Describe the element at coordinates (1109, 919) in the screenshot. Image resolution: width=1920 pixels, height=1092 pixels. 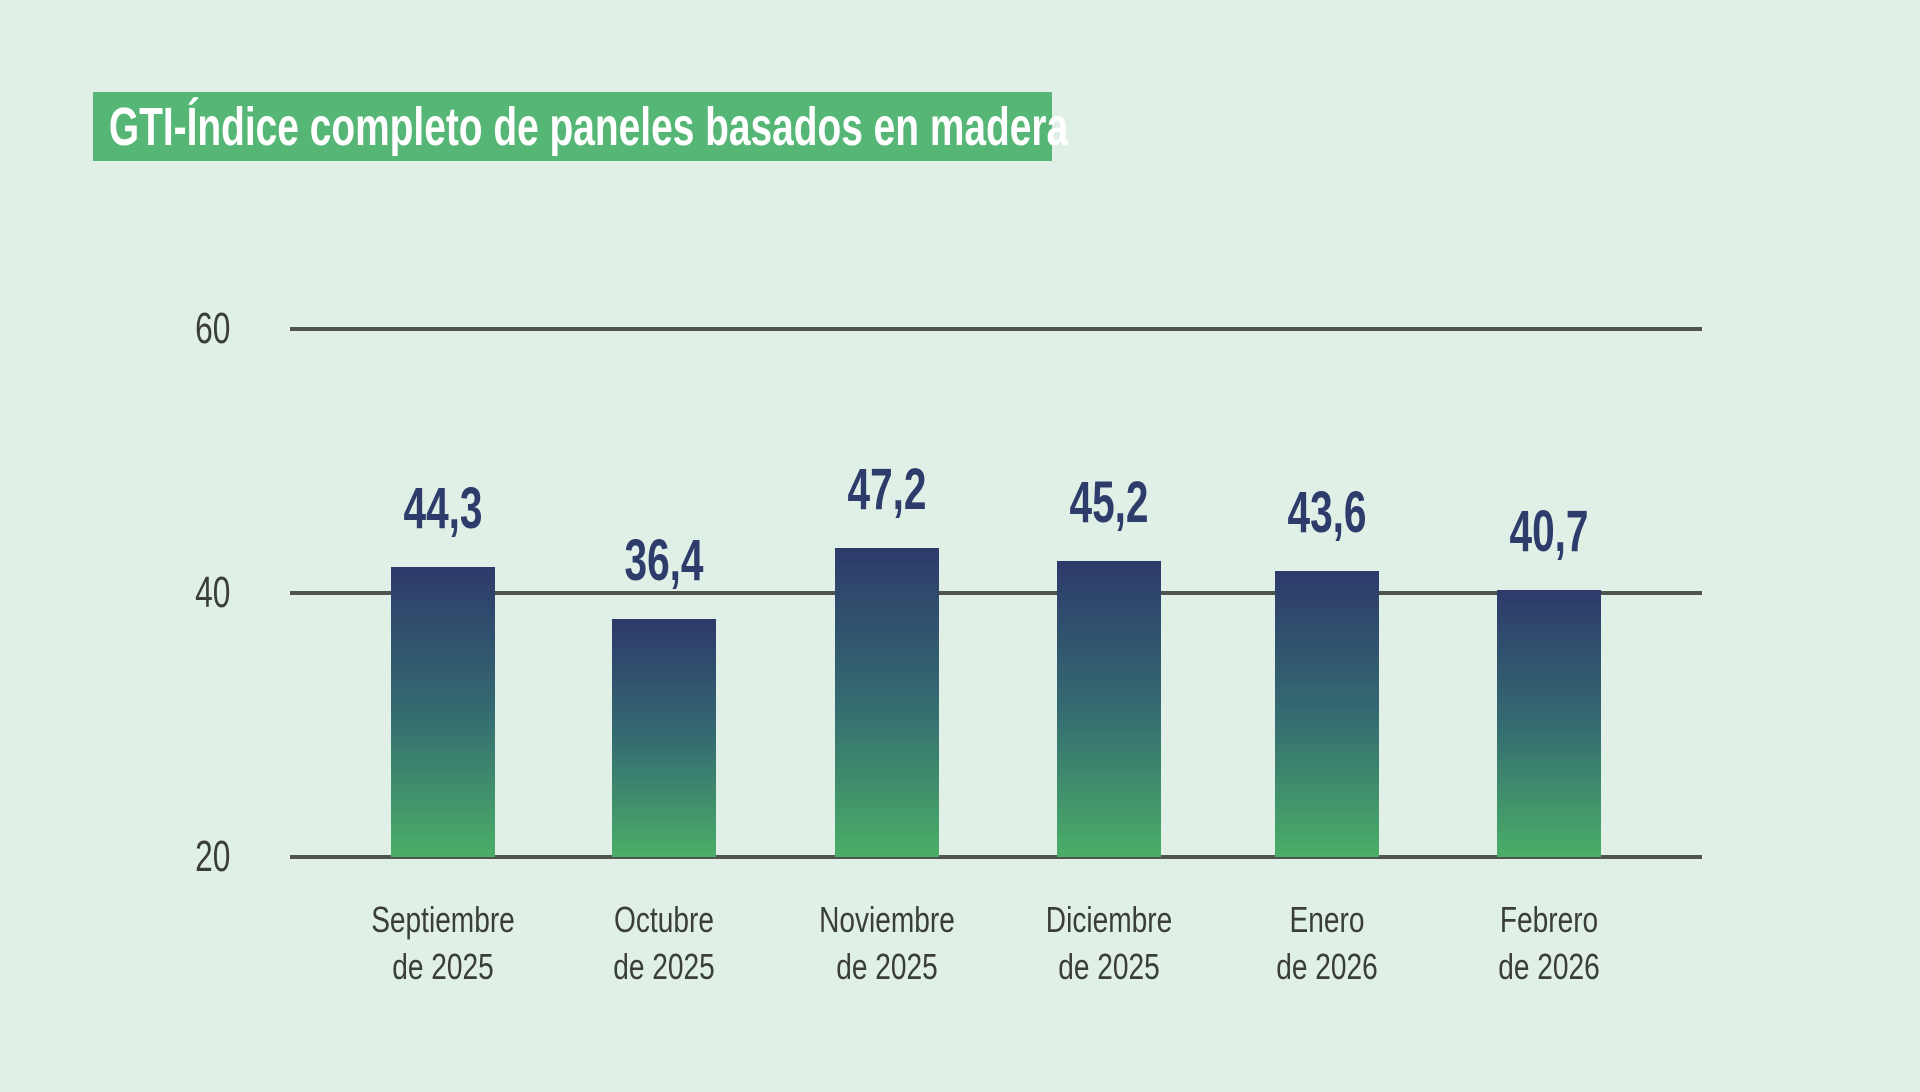
I see `x-axis-label-line: Diciembre` at that location.